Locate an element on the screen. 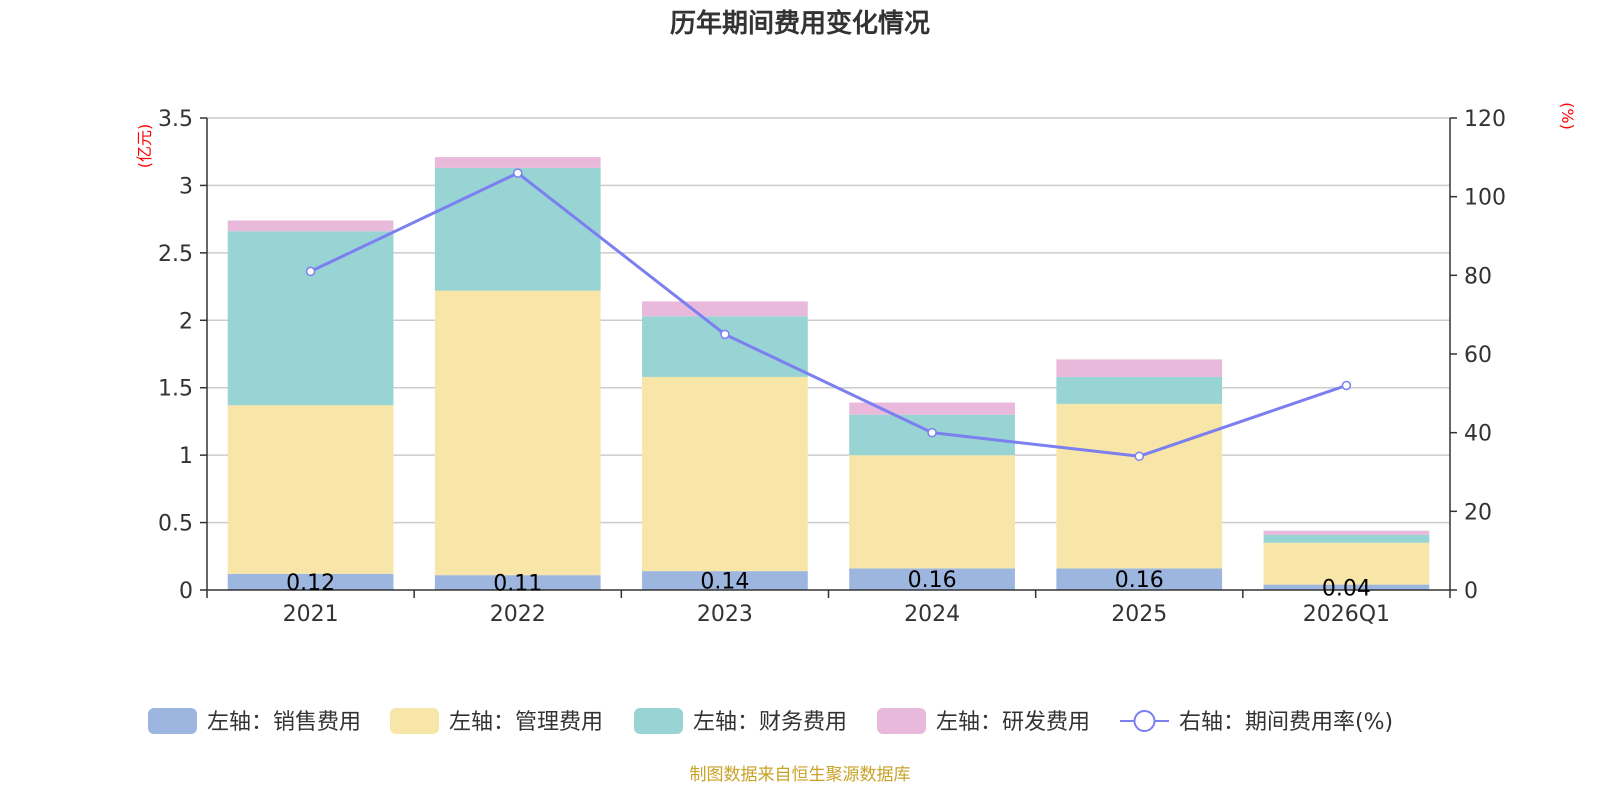  right-axis-tick-label: 80 is located at coordinates (1478, 276).